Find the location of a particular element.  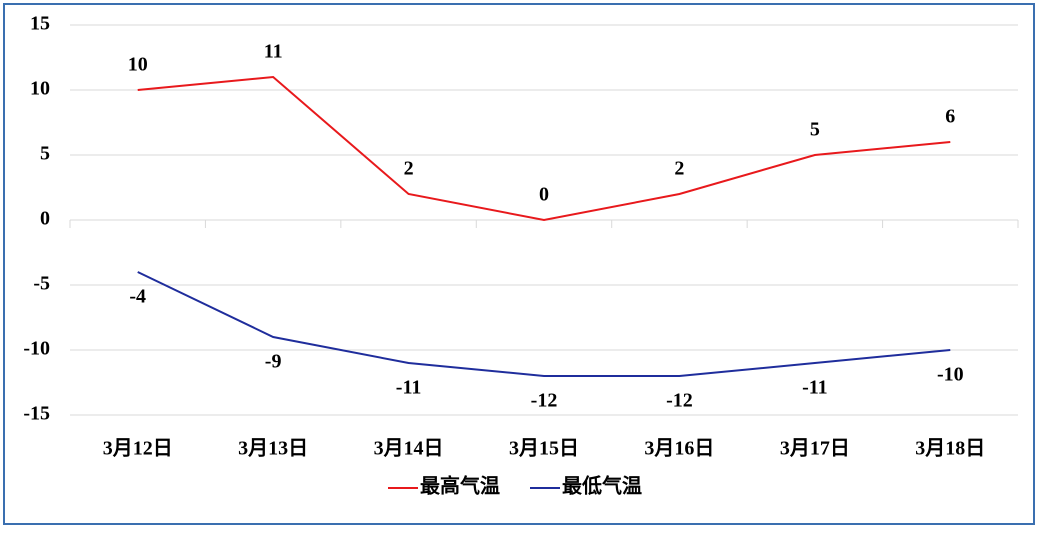

legend-label: 最高气温 is located at coordinates (460, 486).